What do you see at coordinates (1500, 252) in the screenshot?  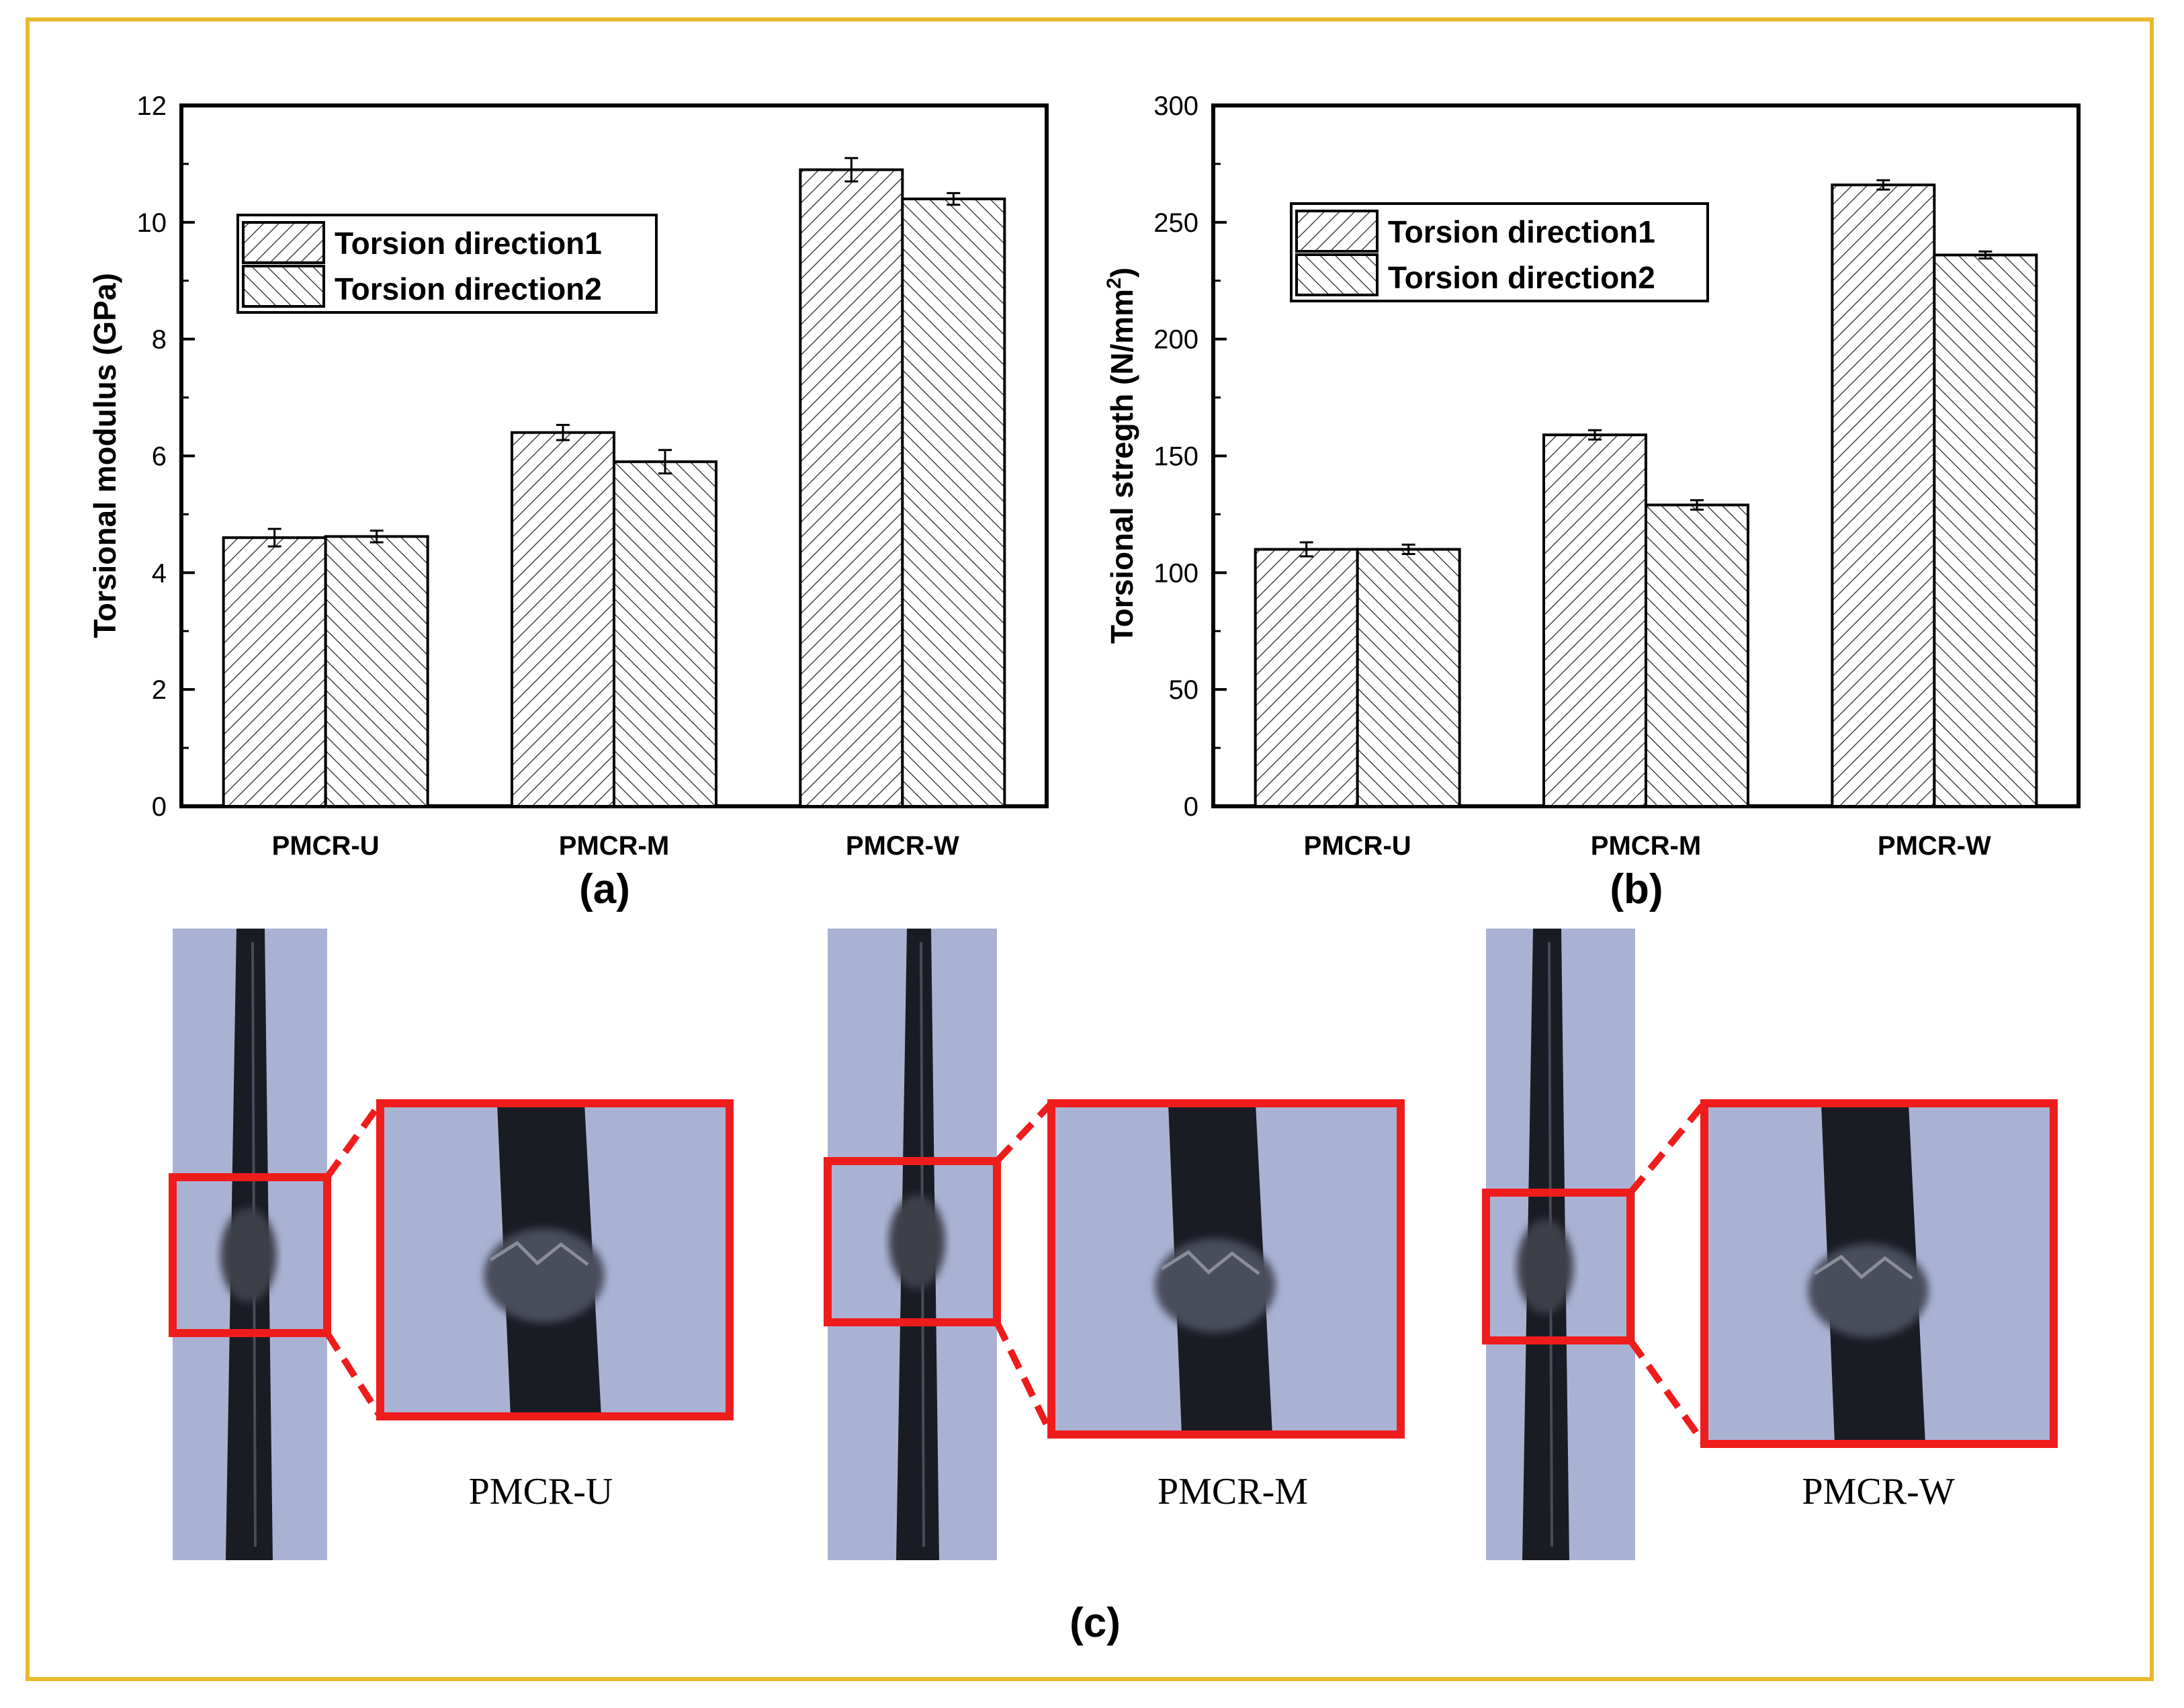 I see `chart-b-legend: Torsion direction1 Torsion direction2` at bounding box center [1500, 252].